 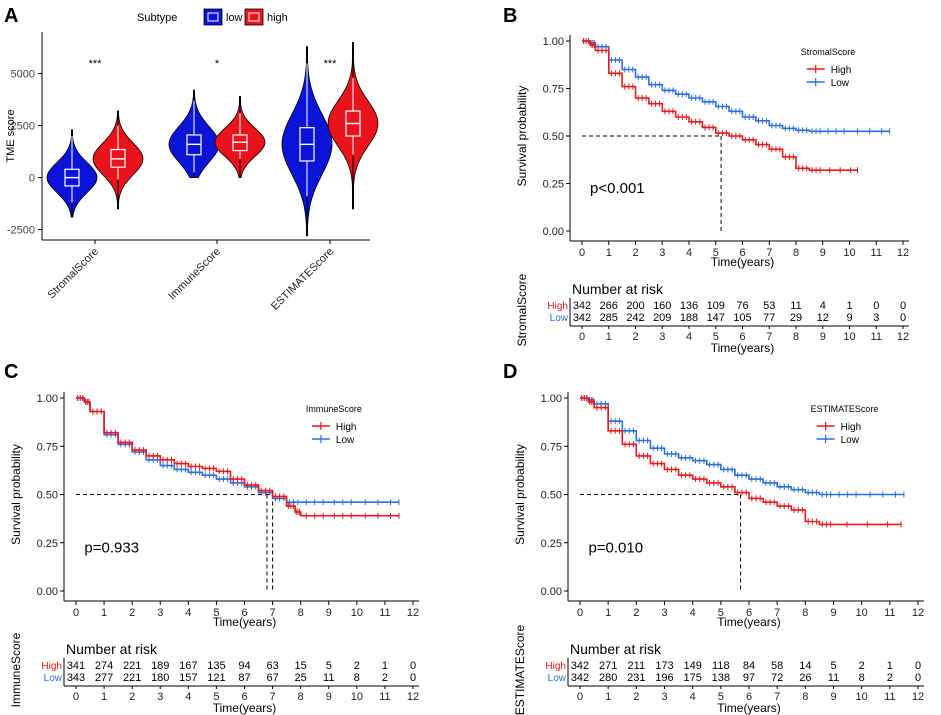 What do you see at coordinates (664, 666) in the screenshot?
I see `risk-count: 173` at bounding box center [664, 666].